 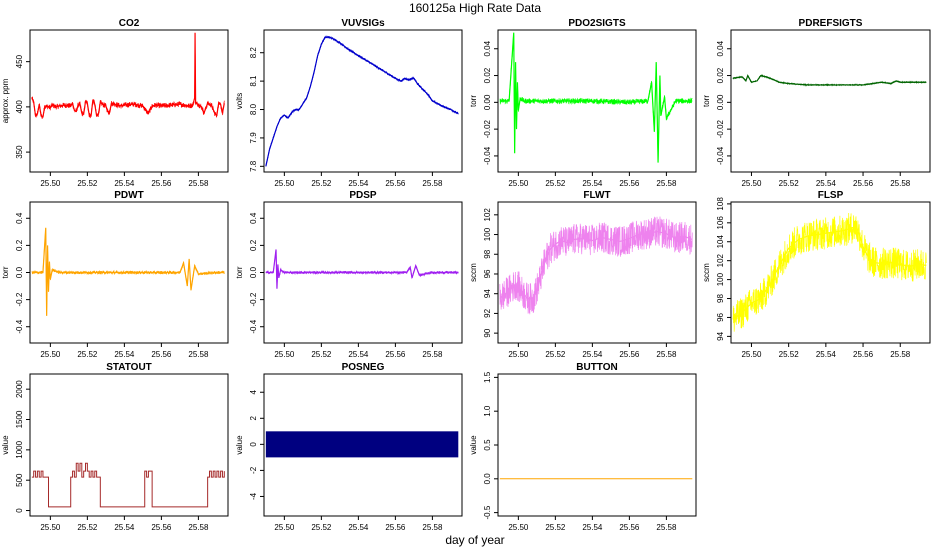 What do you see at coordinates (128, 270) in the screenshot?
I see `series-noise-pdwt` at bounding box center [128, 270].